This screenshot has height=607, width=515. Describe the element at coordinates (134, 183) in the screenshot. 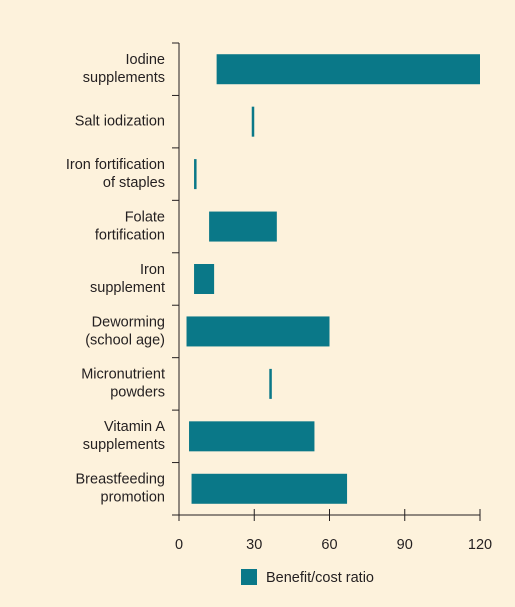

I see `category-label: of staples` at that location.